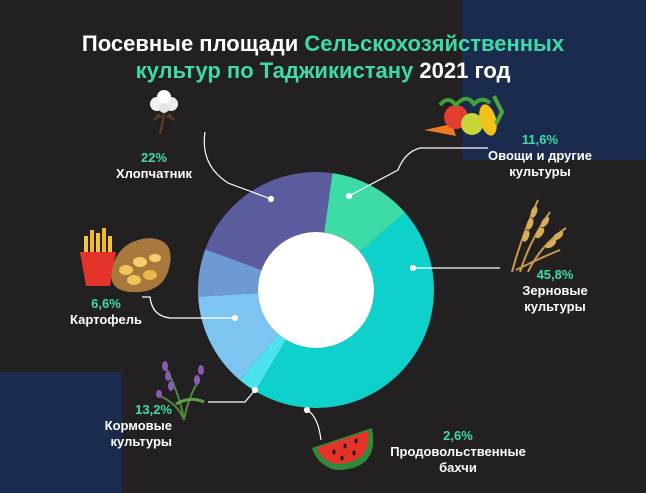 The height and width of the screenshot is (493, 646). What do you see at coordinates (180, 391) in the screenshot?
I see `lavender-icon` at bounding box center [180, 391].